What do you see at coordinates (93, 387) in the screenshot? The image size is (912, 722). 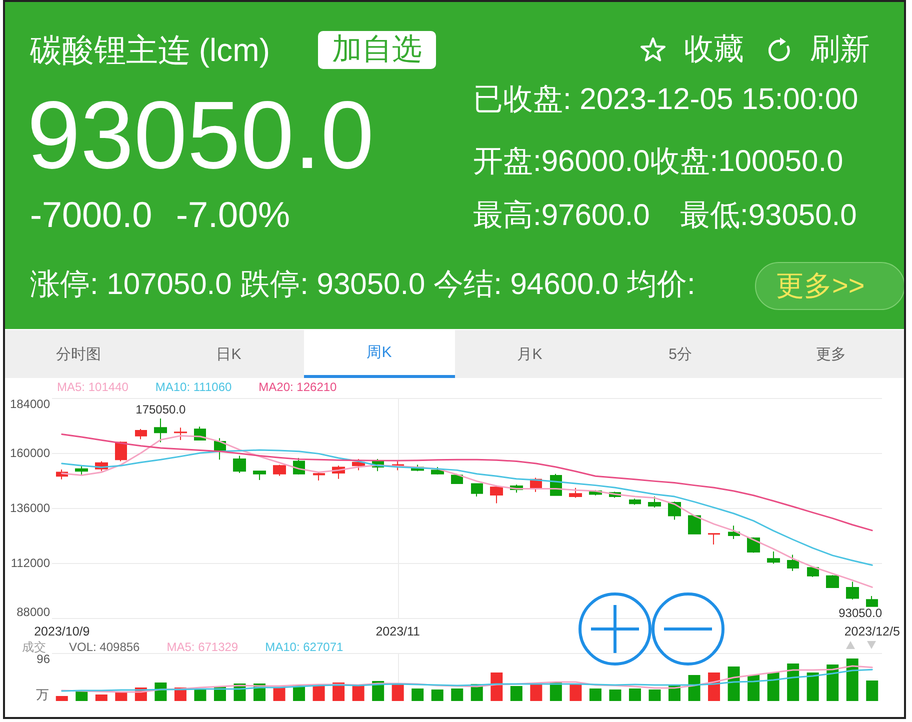 I see `text: MA5: 101440` at bounding box center [93, 387].